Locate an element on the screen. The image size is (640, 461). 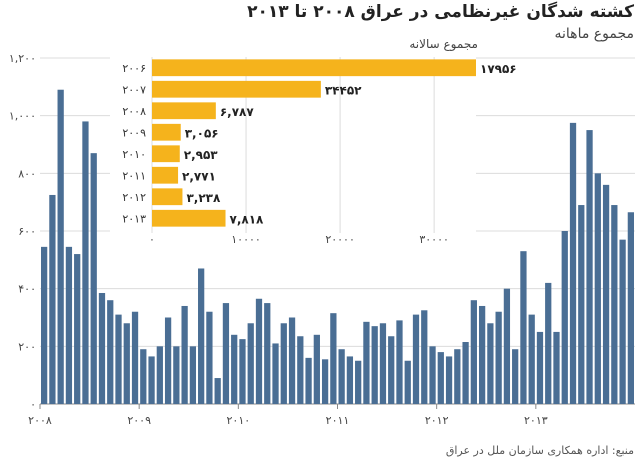
main-y-tick-label: ۶۰۰ is located at coordinates (27, 231).